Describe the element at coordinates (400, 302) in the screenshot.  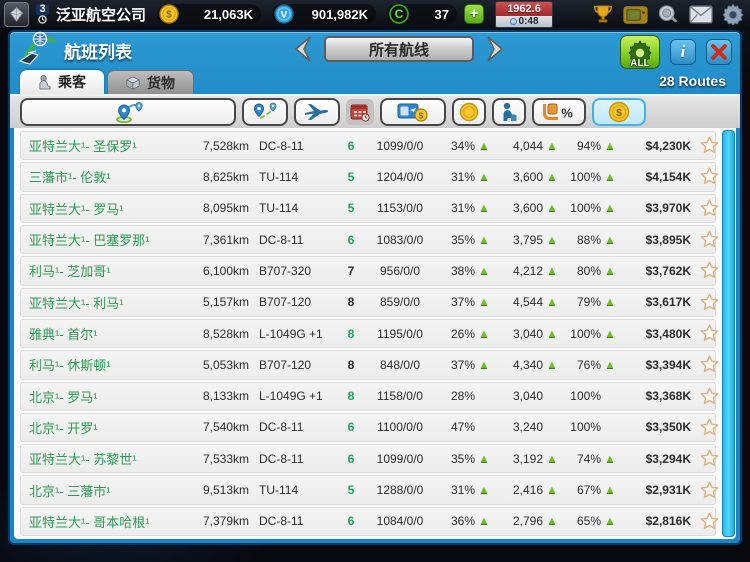
I see `route-fare: 859/0/0` at that location.